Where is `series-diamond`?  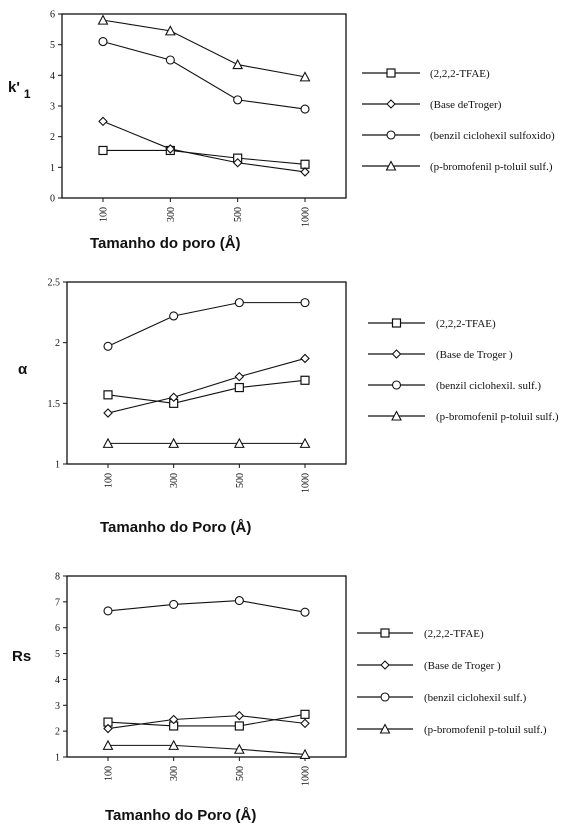 series-diamond is located at coordinates (204, 146).